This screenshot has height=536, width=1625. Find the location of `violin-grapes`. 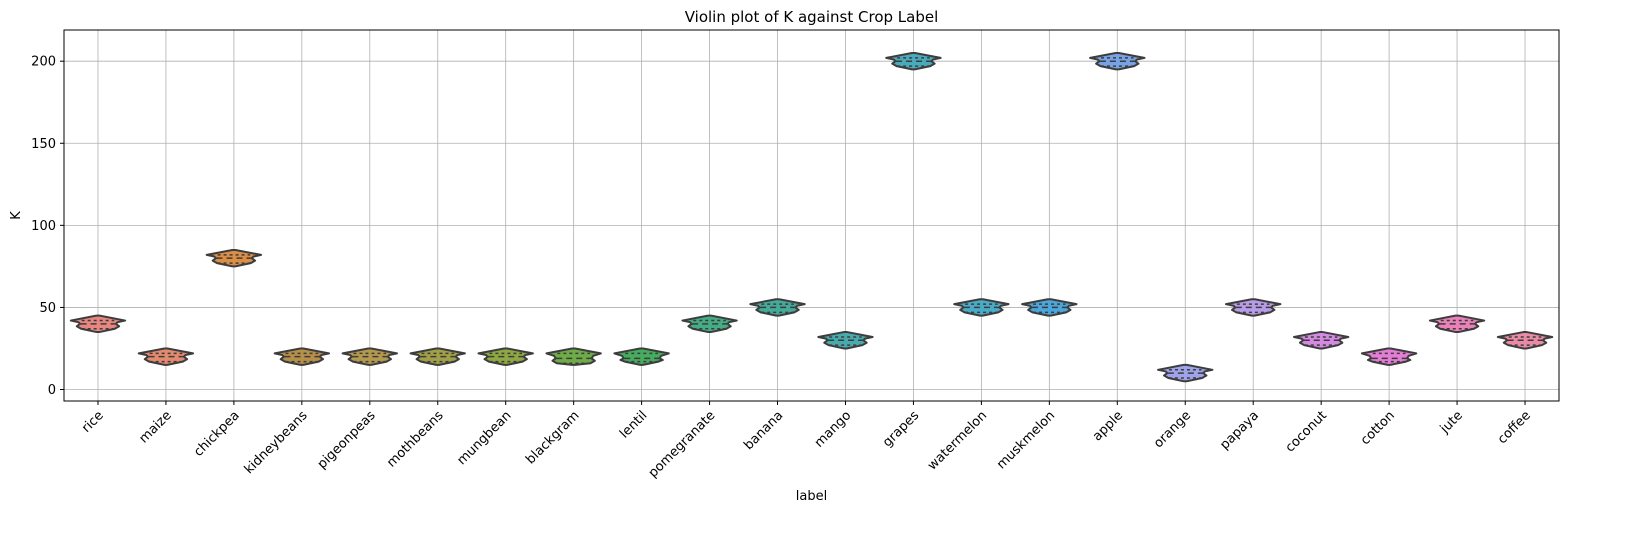

violin-grapes is located at coordinates (913, 61).